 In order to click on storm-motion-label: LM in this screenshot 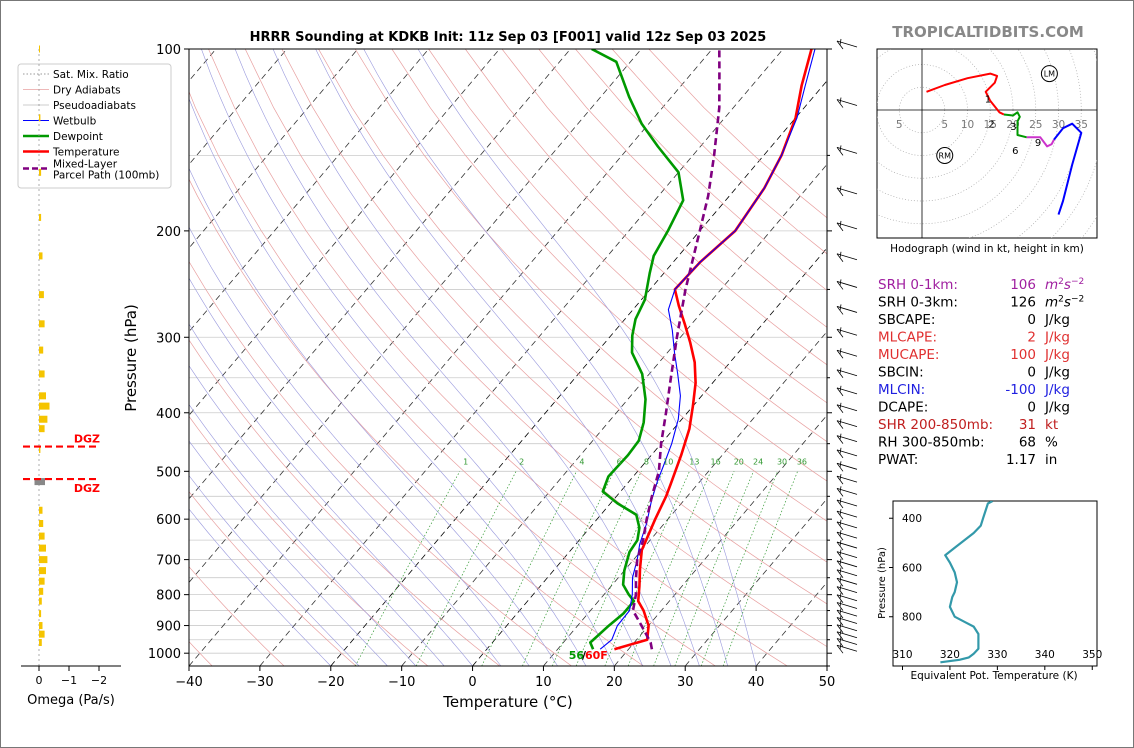, I will do `click(1049, 74)`.